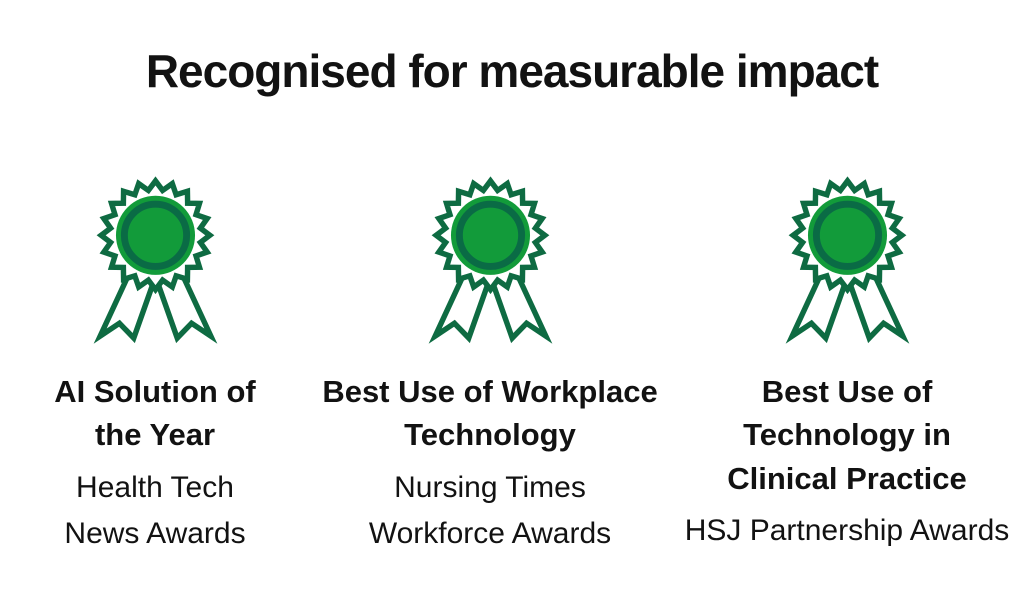  What do you see at coordinates (847, 531) in the screenshot?
I see `award-organisation: HSJ Partnership Awards` at bounding box center [847, 531].